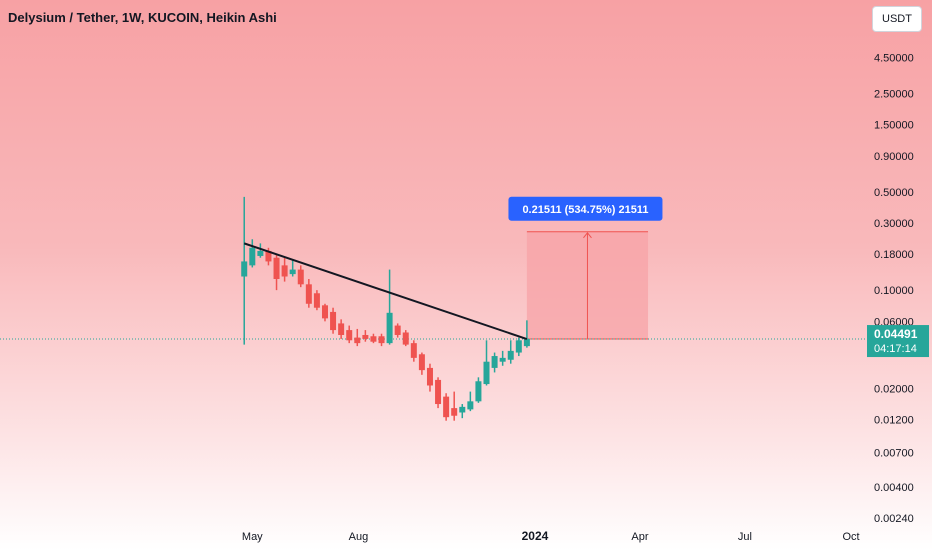  What do you see at coordinates (128, 17) in the screenshot?
I see `interval-label: 1W` at bounding box center [128, 17].